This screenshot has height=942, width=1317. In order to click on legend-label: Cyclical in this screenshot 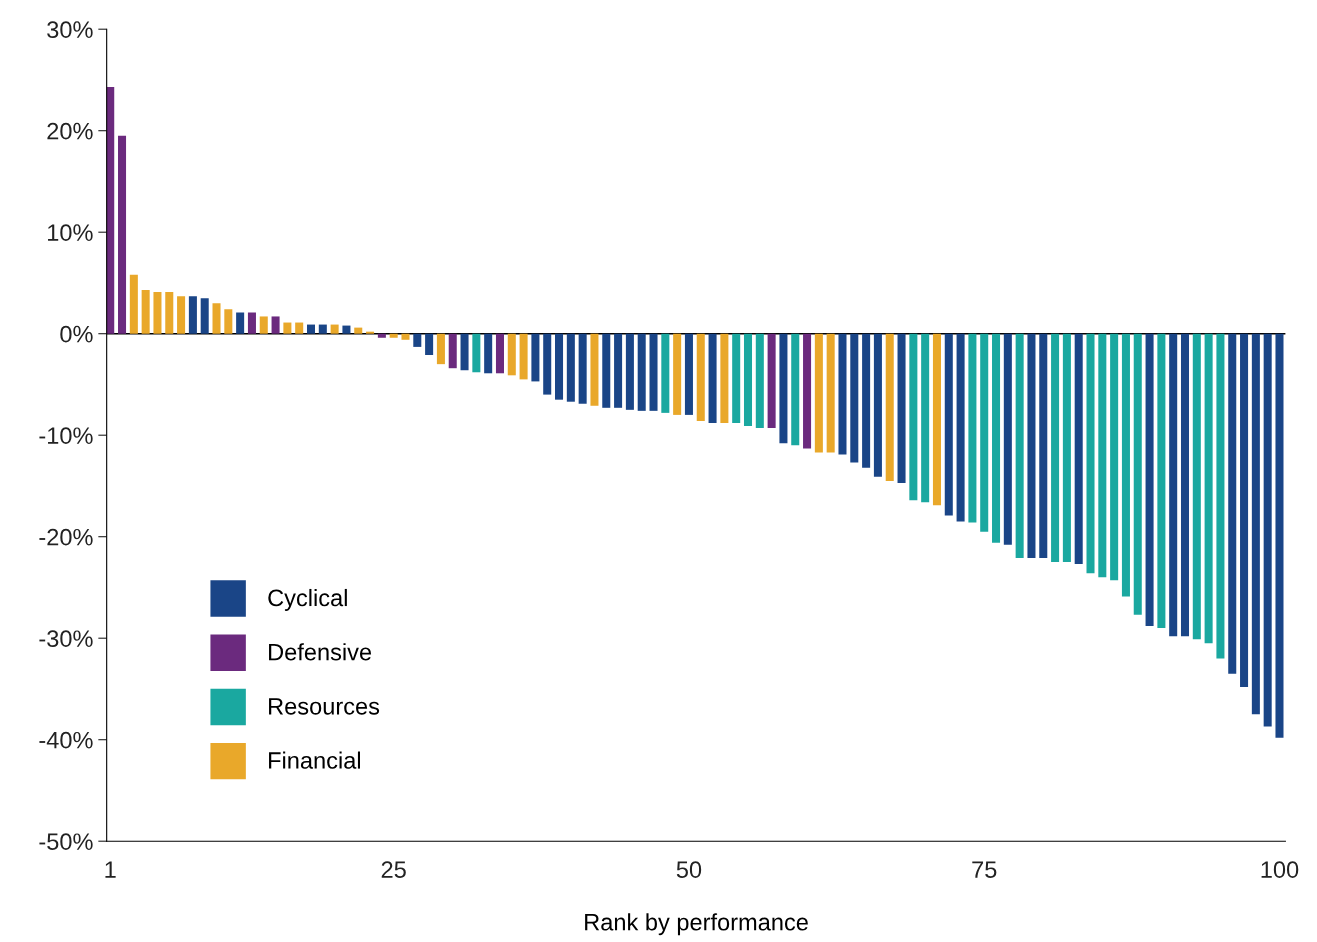, I will do `click(307, 599)`.